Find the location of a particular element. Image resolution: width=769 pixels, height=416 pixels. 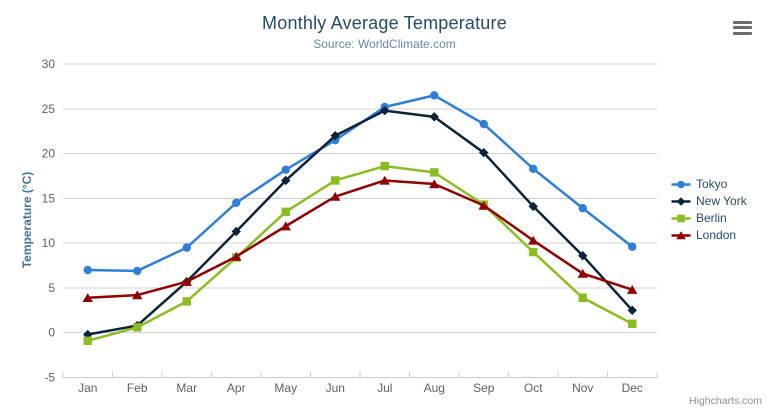

data-point-tokyo-may is located at coordinates (285, 169).